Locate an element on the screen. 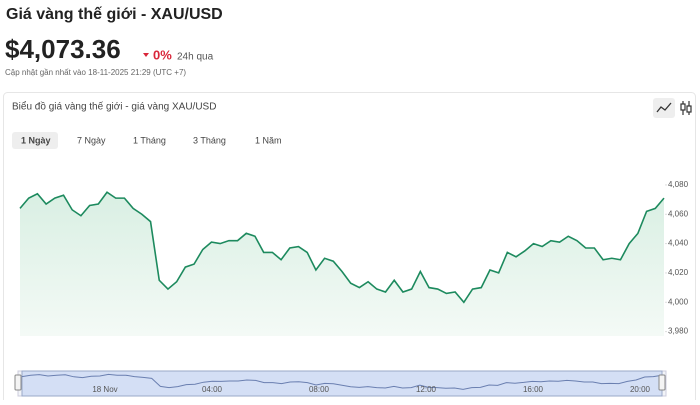 The height and width of the screenshot is (405, 700). navigator-line is located at coordinates (342, 381).